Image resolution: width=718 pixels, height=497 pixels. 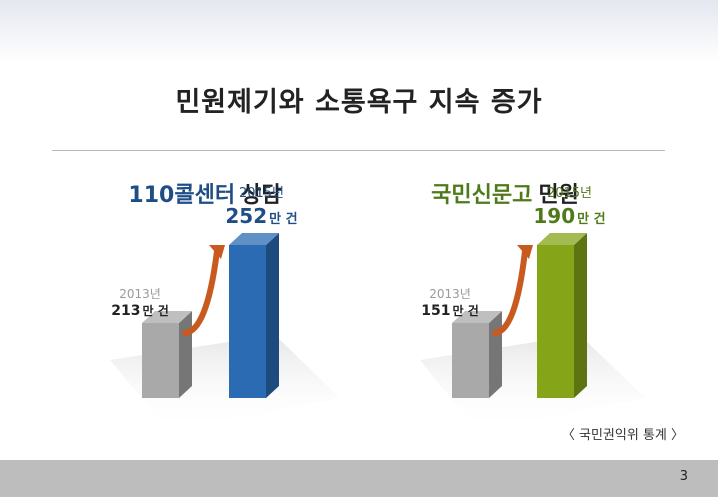 What do you see at coordinates (622, 435) in the screenshot?
I see `source-note: 〈 국민권익위 통계 〉` at bounding box center [622, 435].